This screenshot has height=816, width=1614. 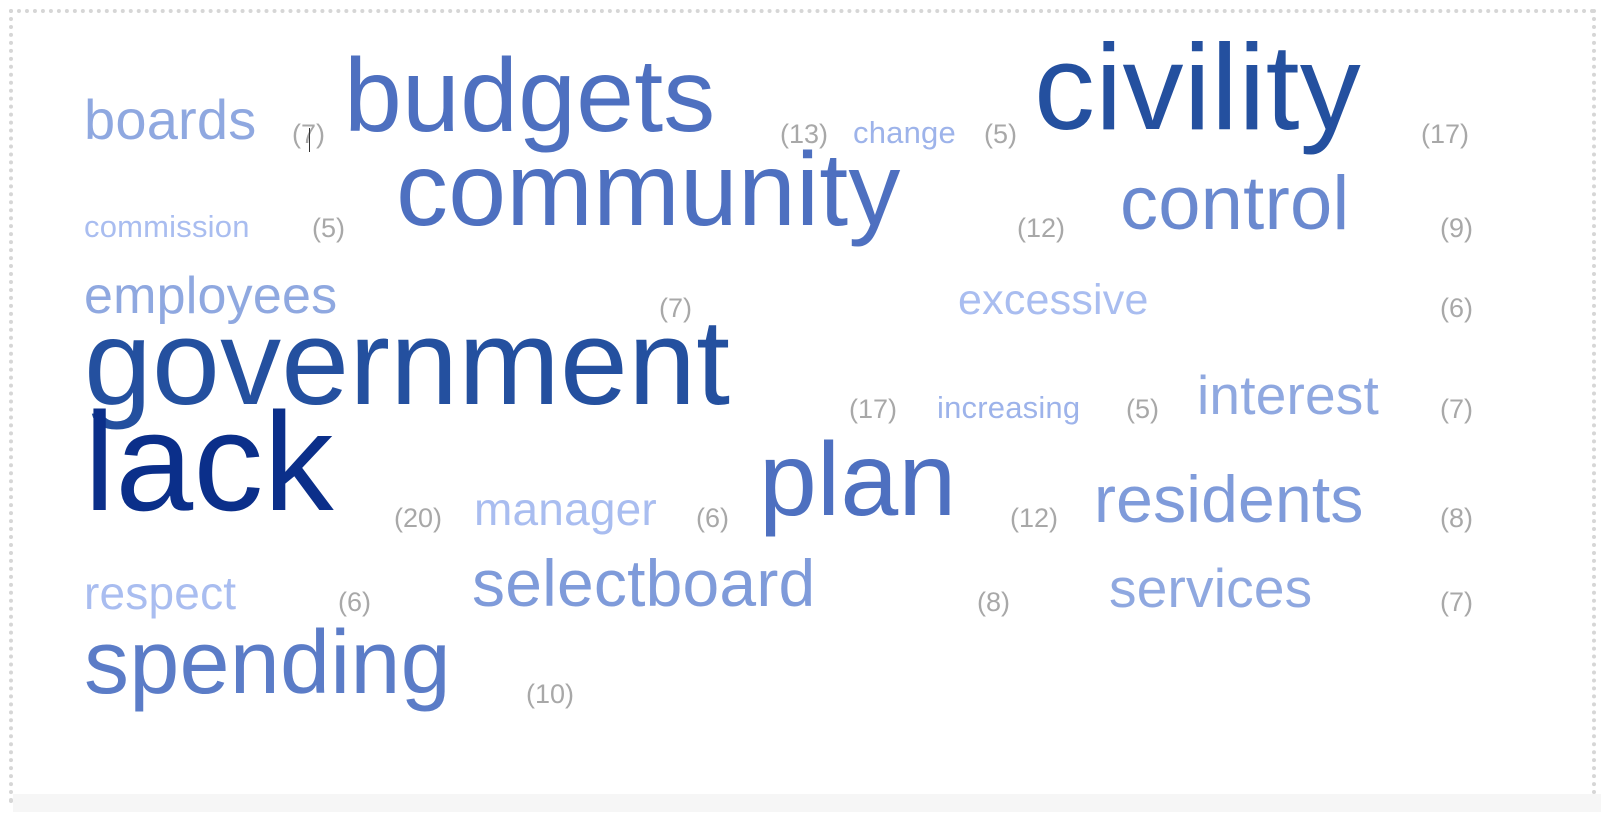 What do you see at coordinates (1235, 203) in the screenshot?
I see `term-control: control` at bounding box center [1235, 203].